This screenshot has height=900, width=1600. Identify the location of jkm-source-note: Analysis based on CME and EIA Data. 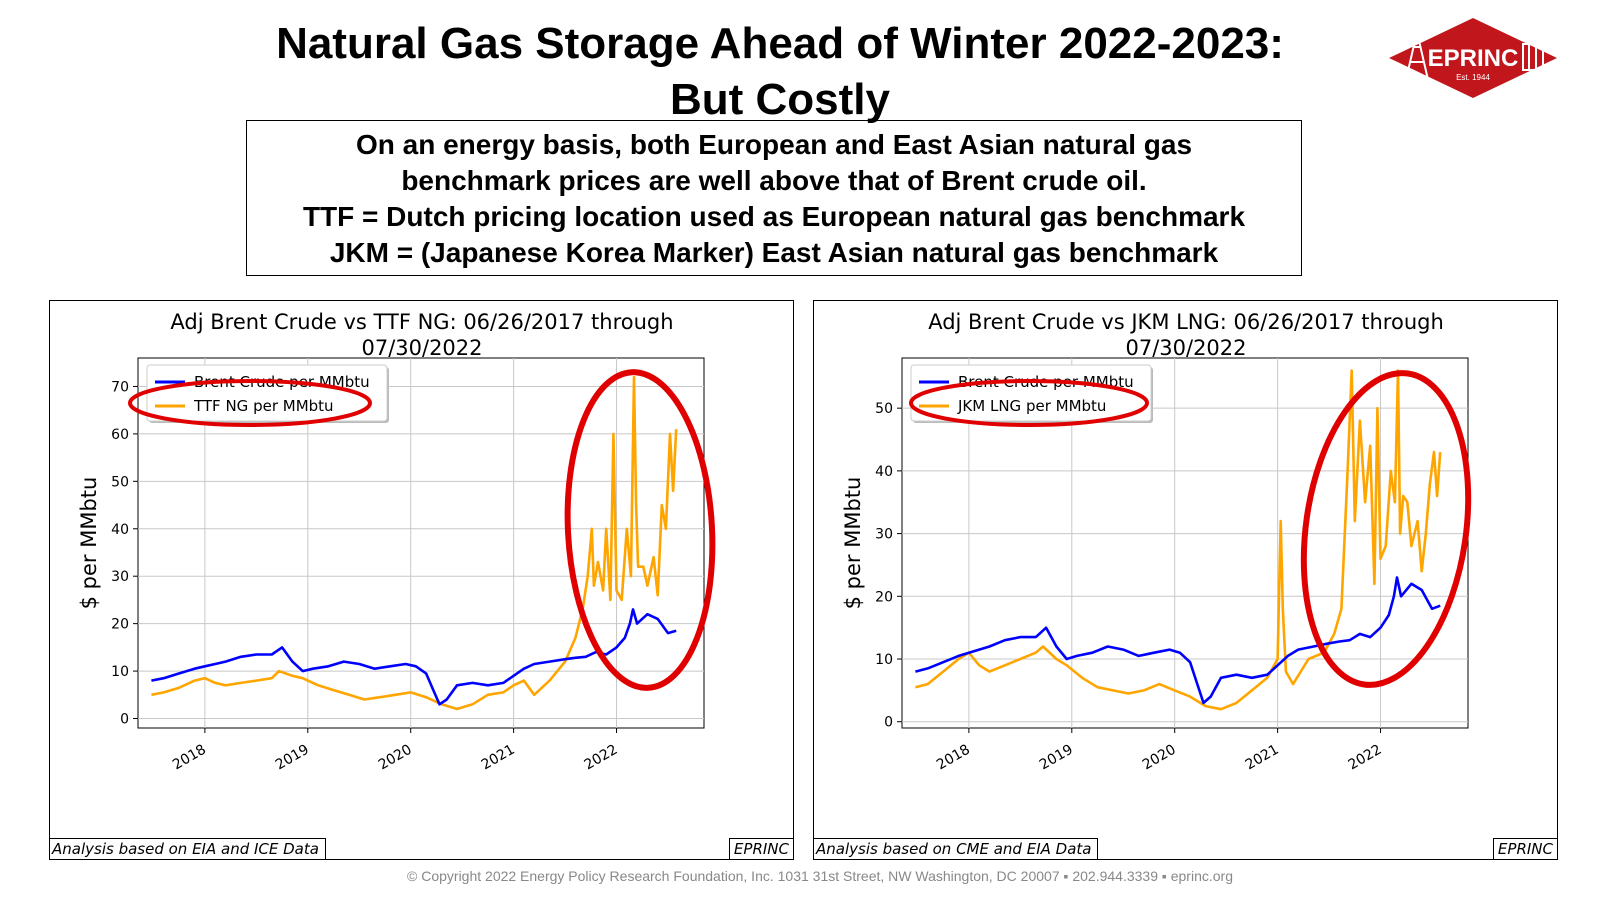
(956, 848).